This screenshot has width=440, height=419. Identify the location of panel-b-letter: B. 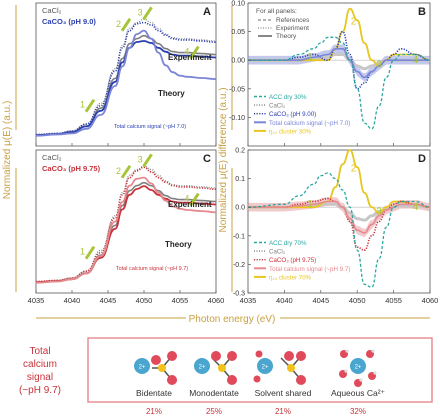
(422, 12).